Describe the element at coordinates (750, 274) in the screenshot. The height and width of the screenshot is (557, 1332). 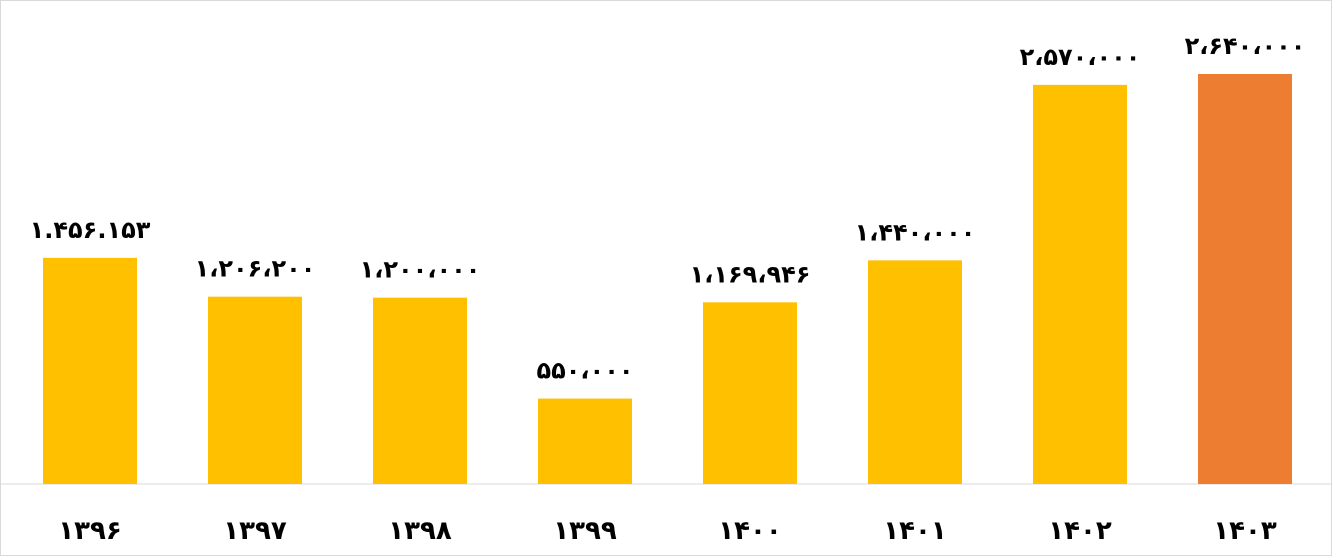
I see `data-label-4: ۱،۱۶۹،۹۴۶` at that location.